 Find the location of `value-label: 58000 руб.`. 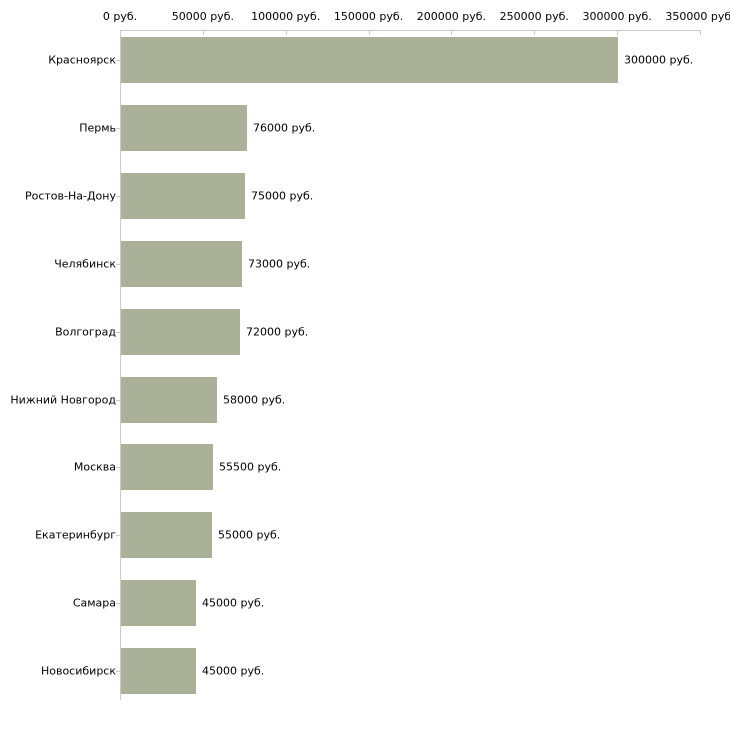

value-label: 58000 руб. is located at coordinates (254, 399).